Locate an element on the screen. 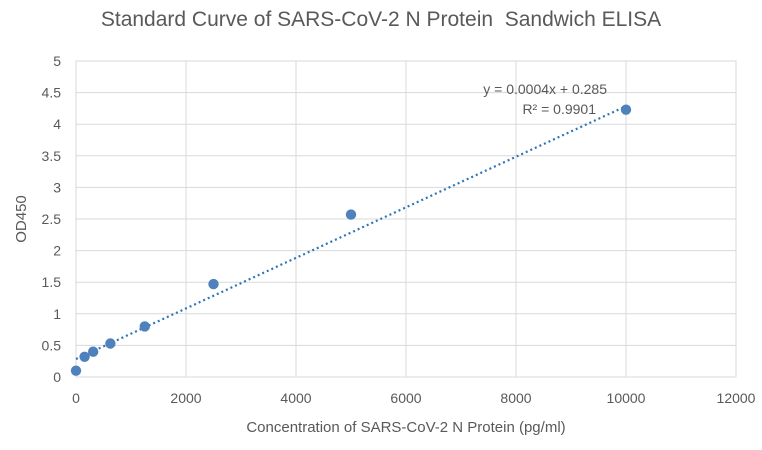  y-tick-label: 1.5 is located at coordinates (52, 282).